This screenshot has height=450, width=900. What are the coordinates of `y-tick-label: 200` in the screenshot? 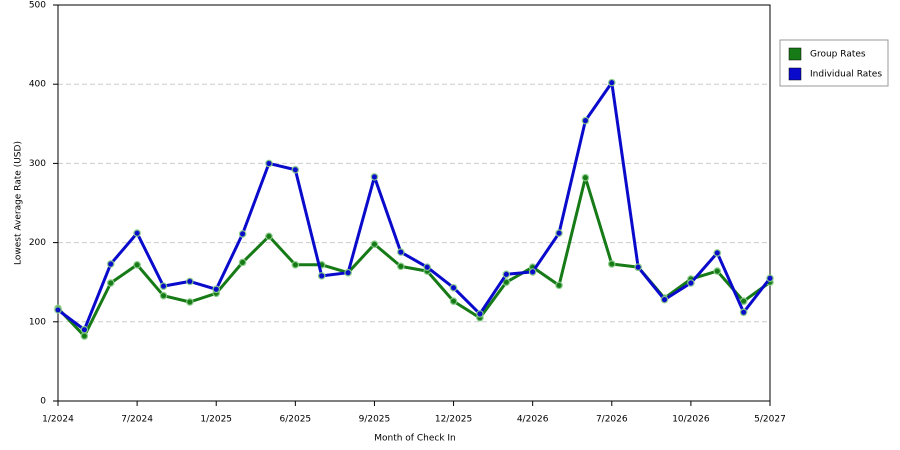 It's located at (37, 243).